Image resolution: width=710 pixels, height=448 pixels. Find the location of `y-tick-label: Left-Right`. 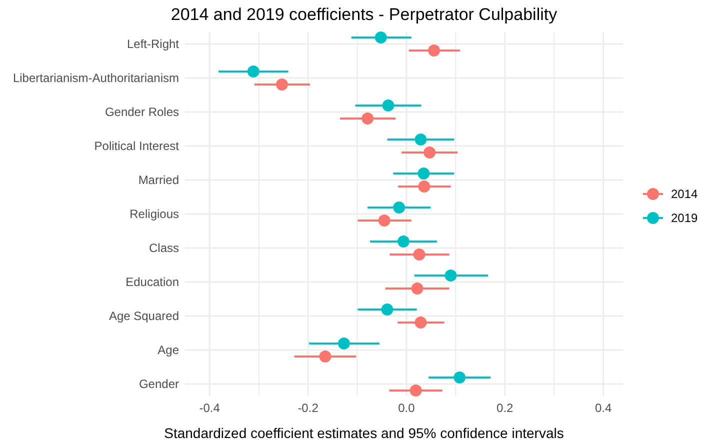

y-tick-label: Left-Right is located at coordinates (153, 44).